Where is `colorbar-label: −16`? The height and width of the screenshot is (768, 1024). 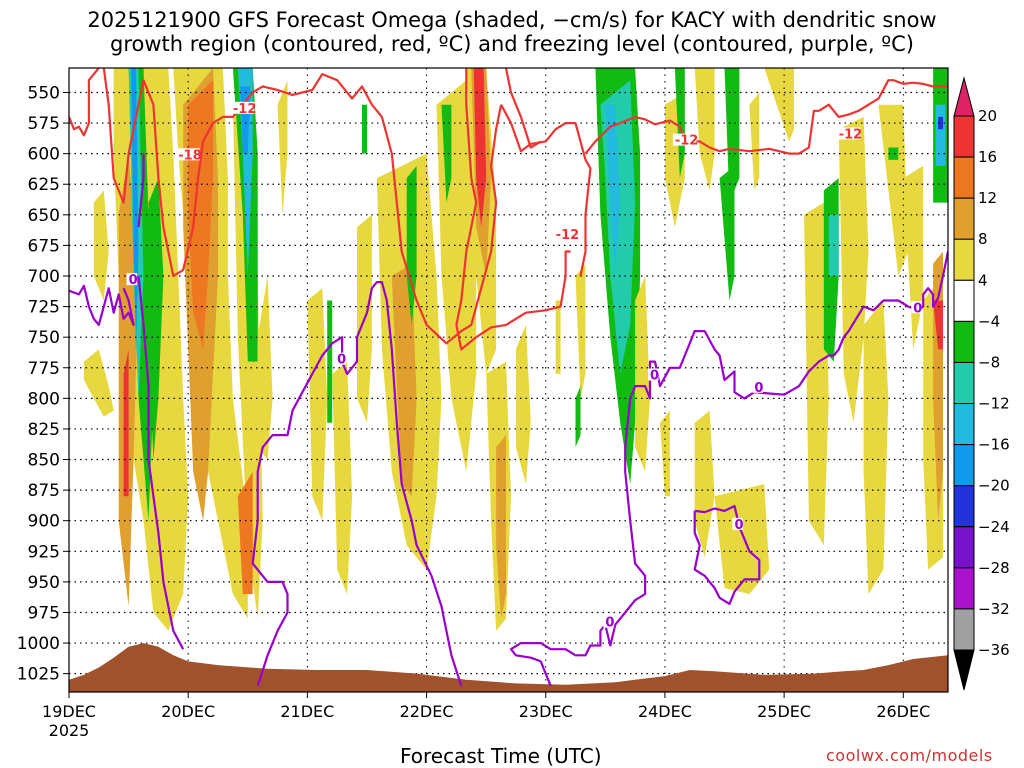
colorbar-label: −16 is located at coordinates (994, 445).